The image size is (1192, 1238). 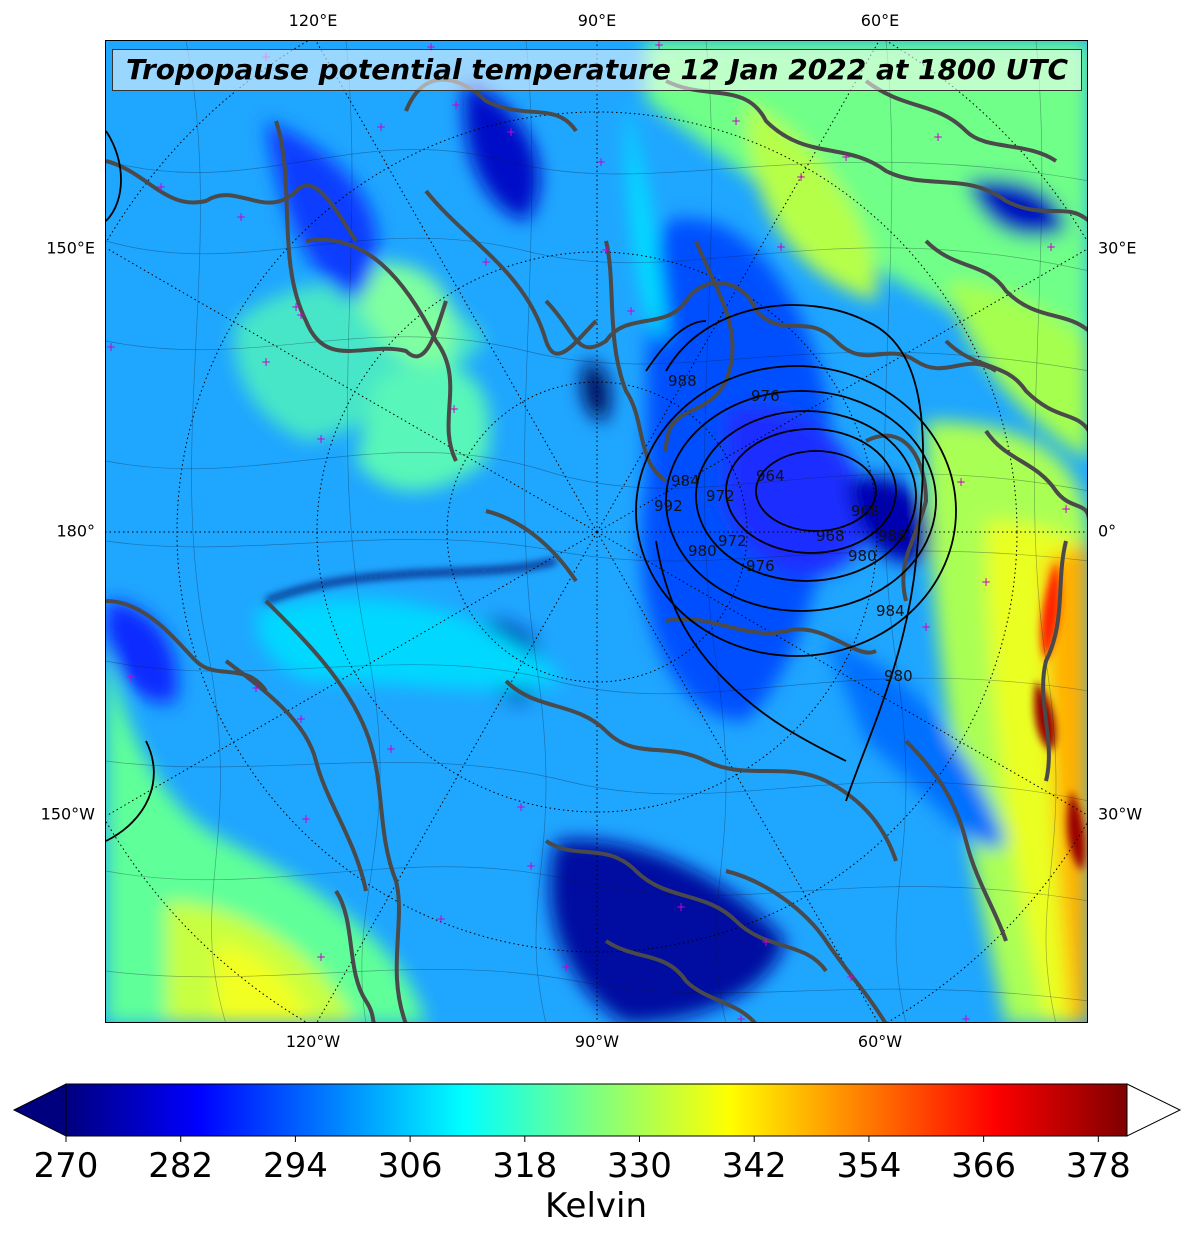 What do you see at coordinates (525, 1166) in the screenshot?
I see `colorbar-tick-label: 318` at bounding box center [525, 1166].